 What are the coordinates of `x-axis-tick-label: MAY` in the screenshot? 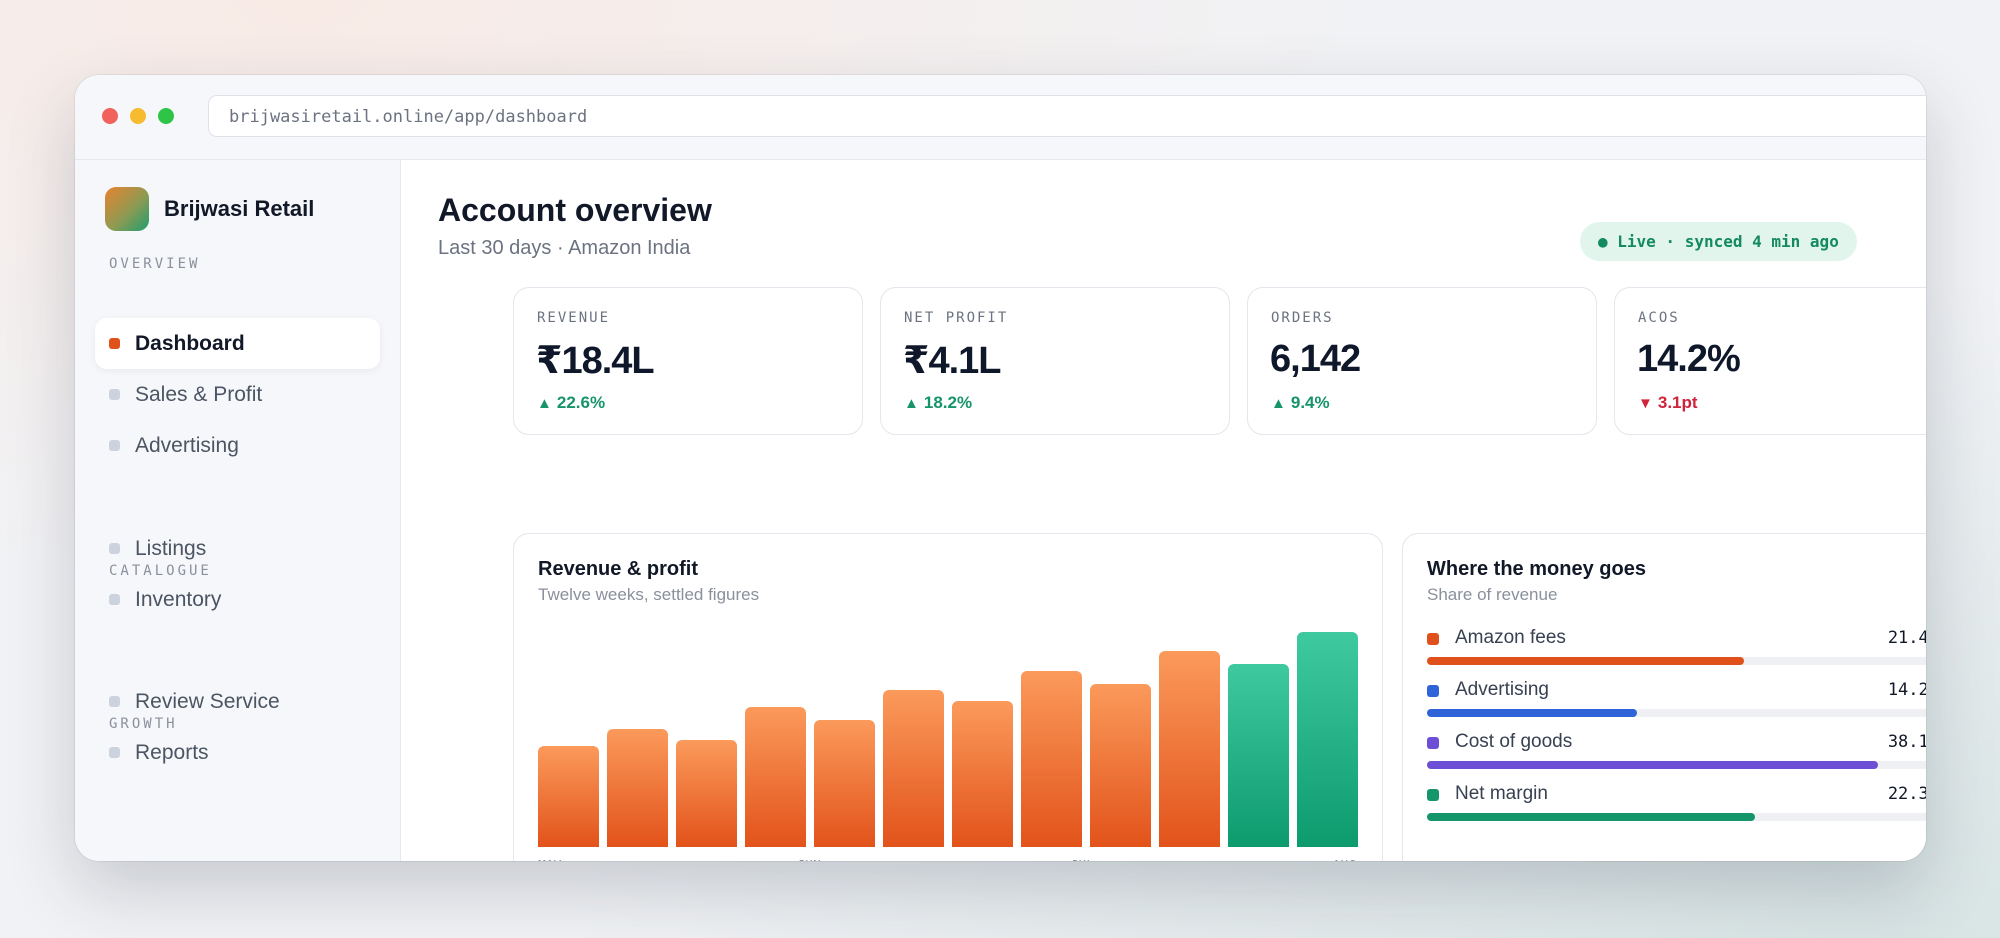 It's located at (549, 860).